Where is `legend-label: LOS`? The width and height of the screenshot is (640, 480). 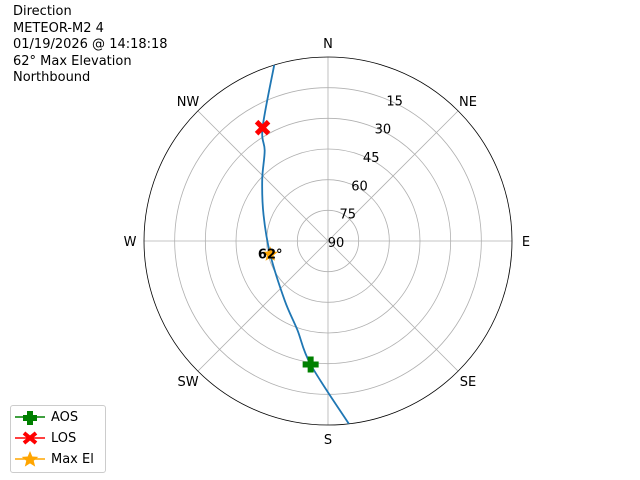
legend-label: LOS is located at coordinates (64, 438).